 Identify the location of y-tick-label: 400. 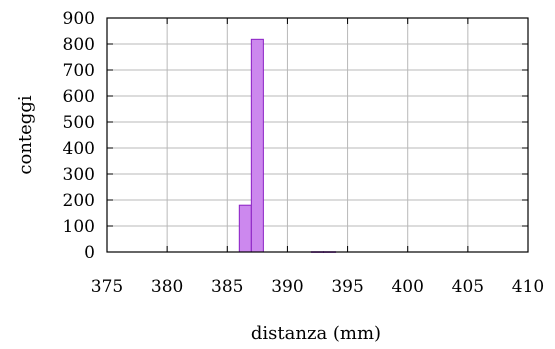
(79, 149).